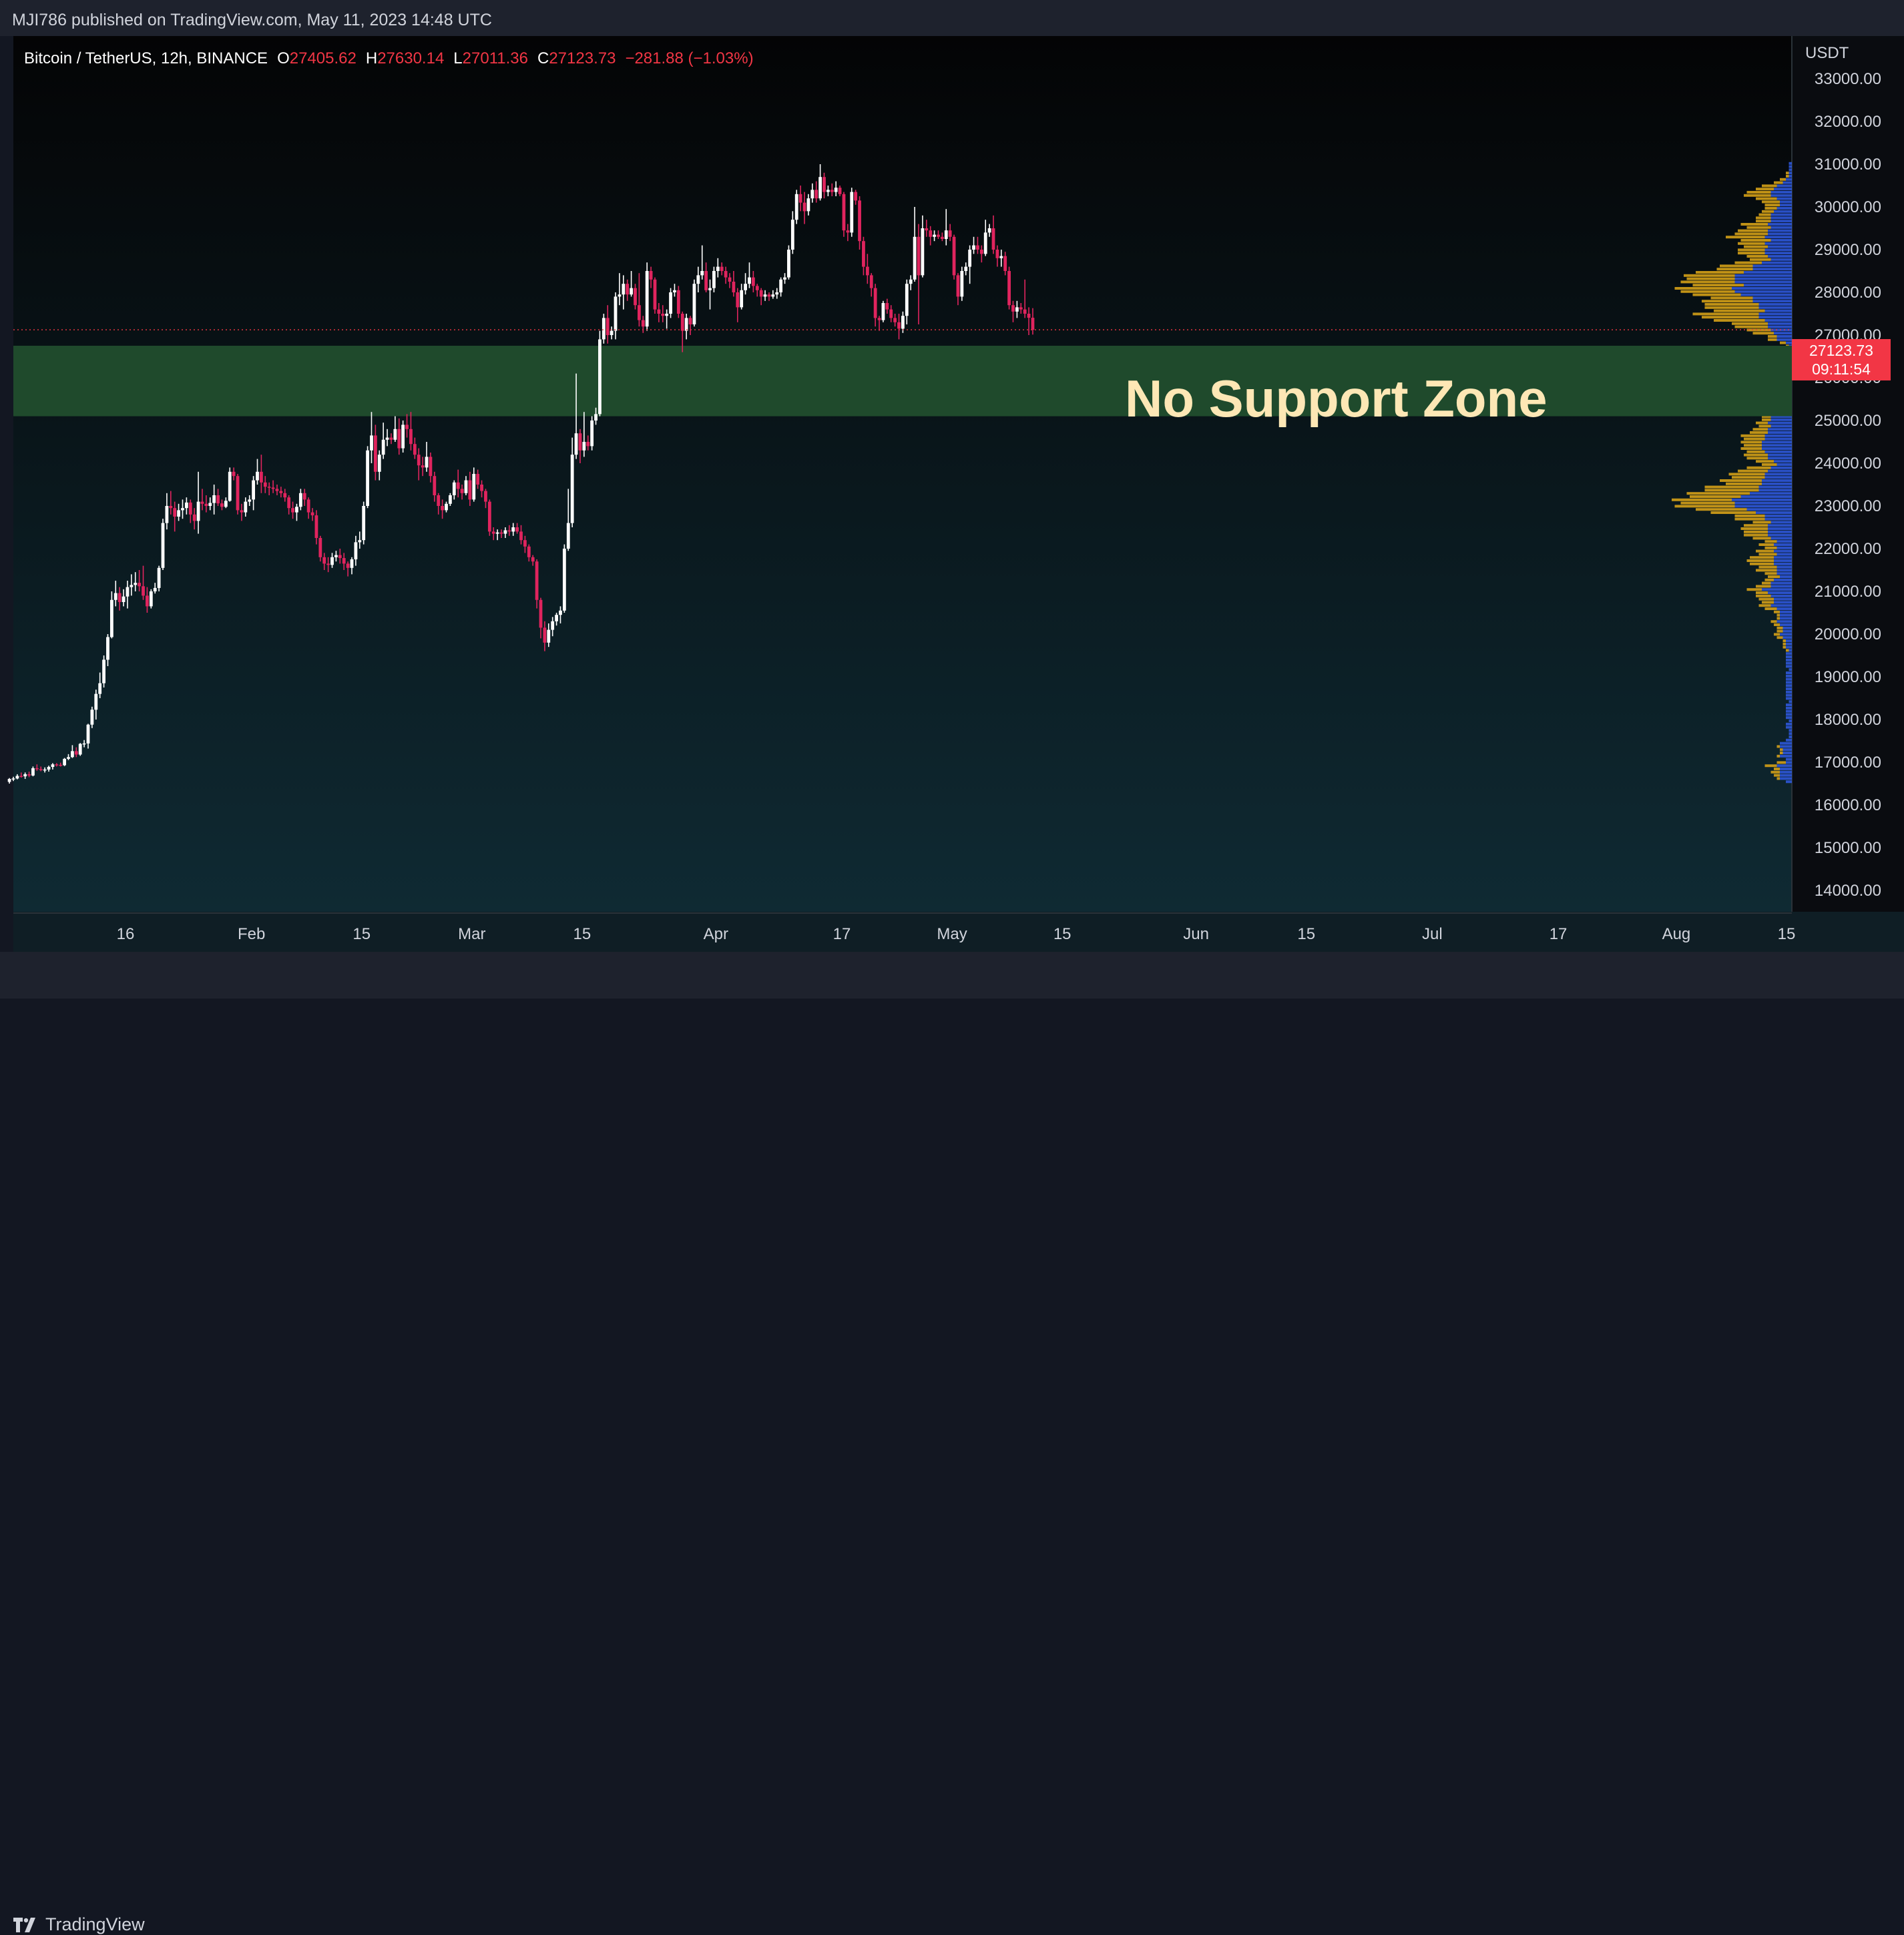  What do you see at coordinates (1848, 720) in the screenshot?
I see `price-tick-label: 18000.00` at bounding box center [1848, 720].